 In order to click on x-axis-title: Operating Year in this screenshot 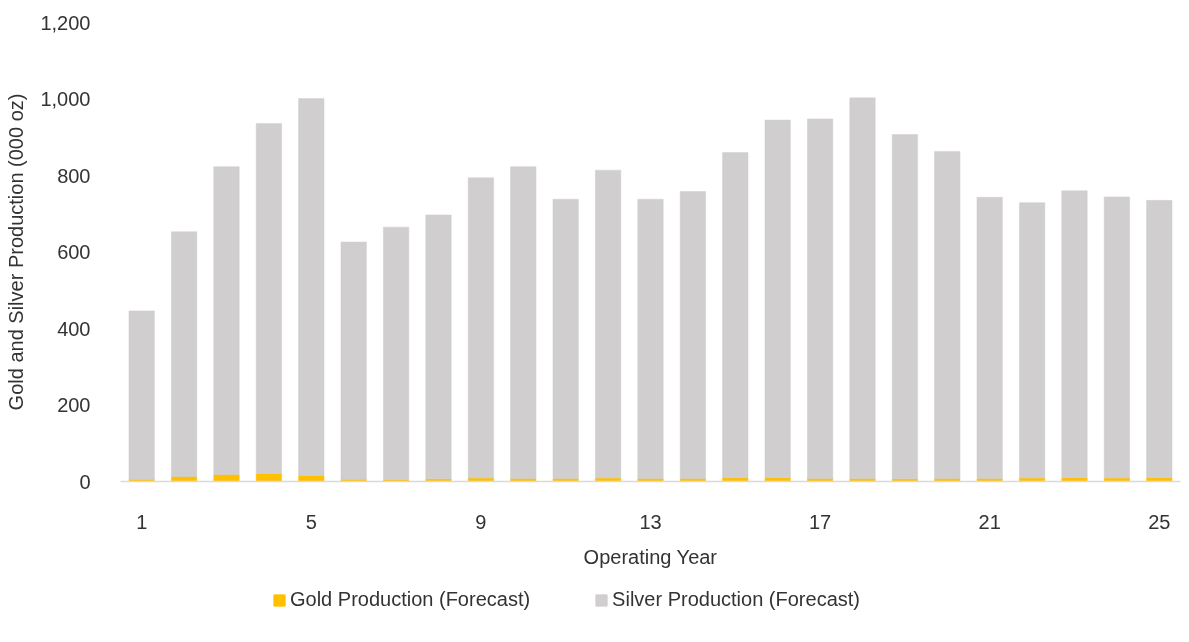, I will do `click(650, 556)`.